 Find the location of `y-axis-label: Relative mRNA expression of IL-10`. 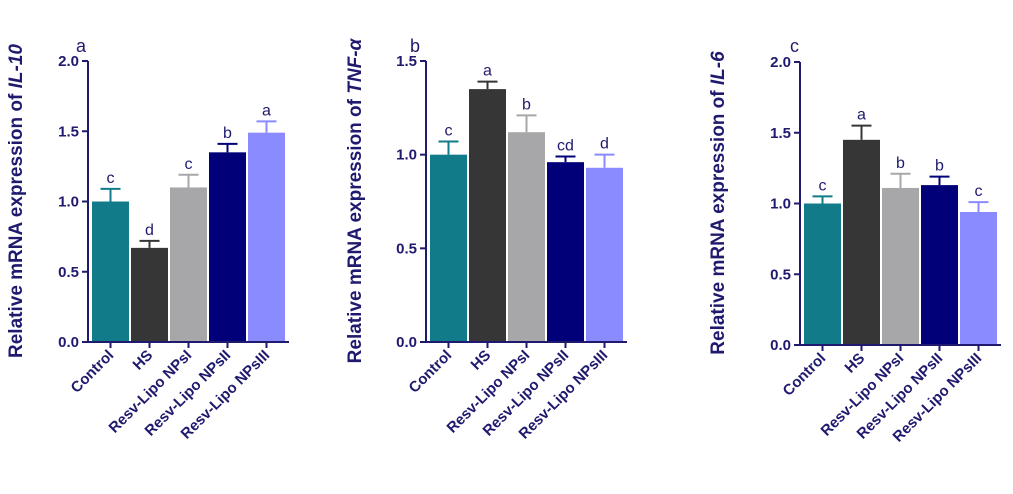

y-axis-label: Relative mRNA expression of IL-10 is located at coordinates (16, 201).